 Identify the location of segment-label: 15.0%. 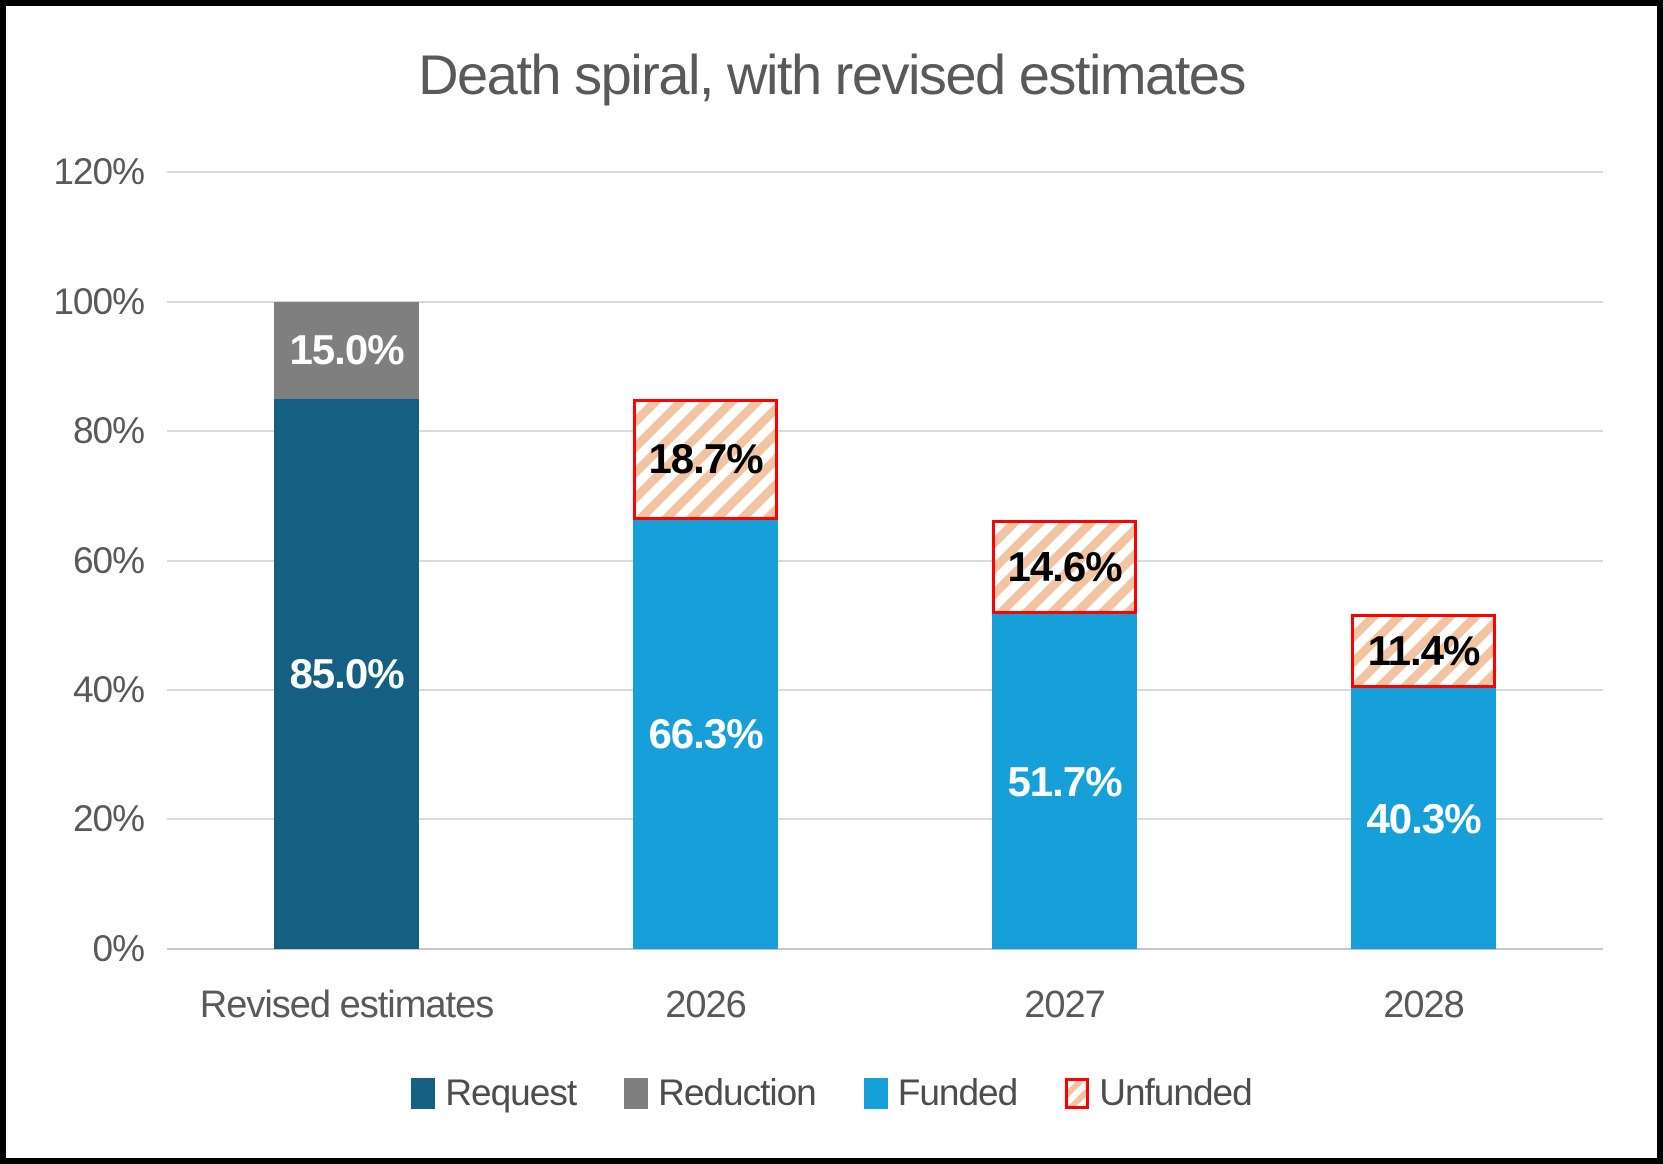
(346, 350).